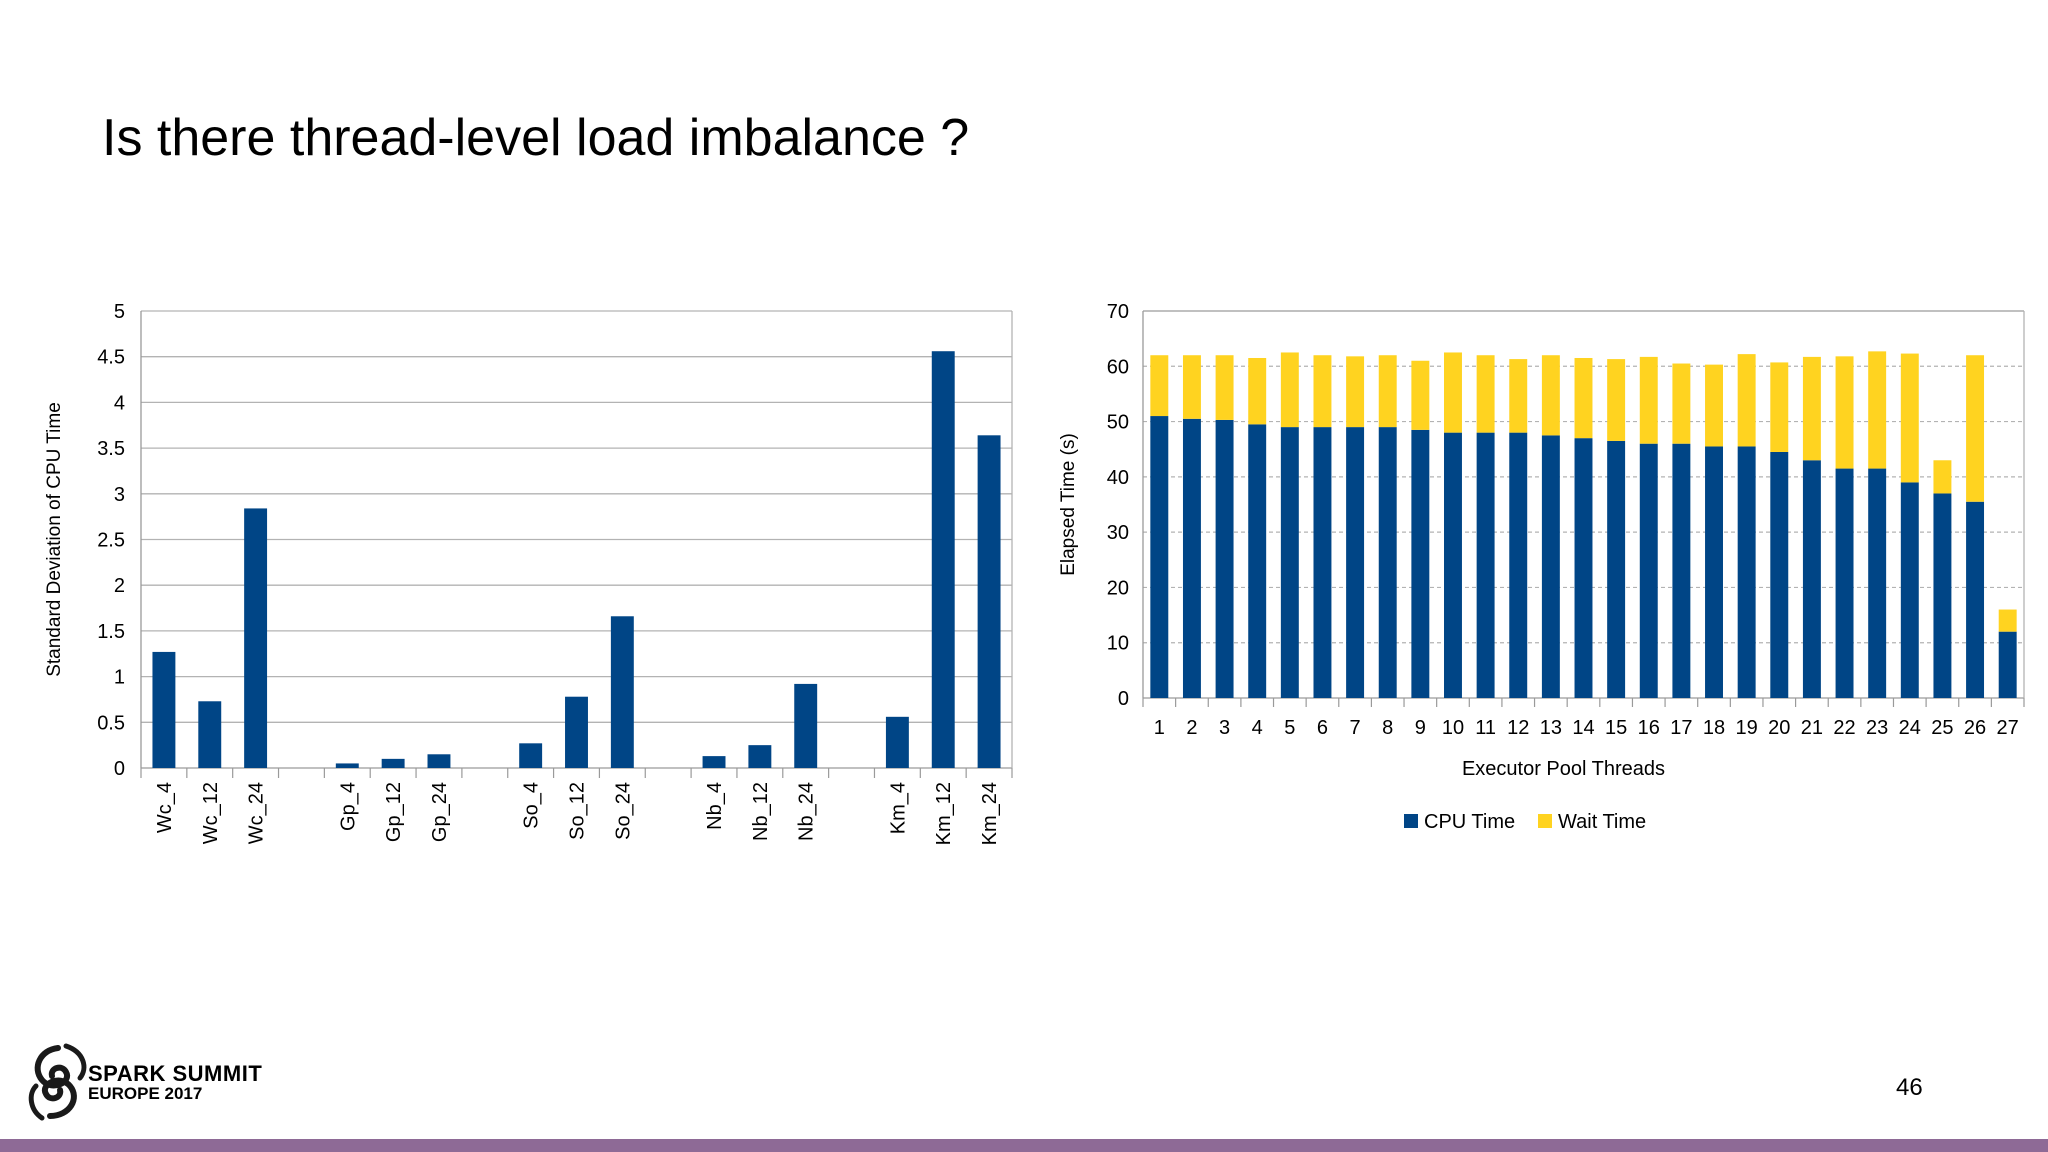  I want to click on y-tick-label: 2, so click(119, 586).